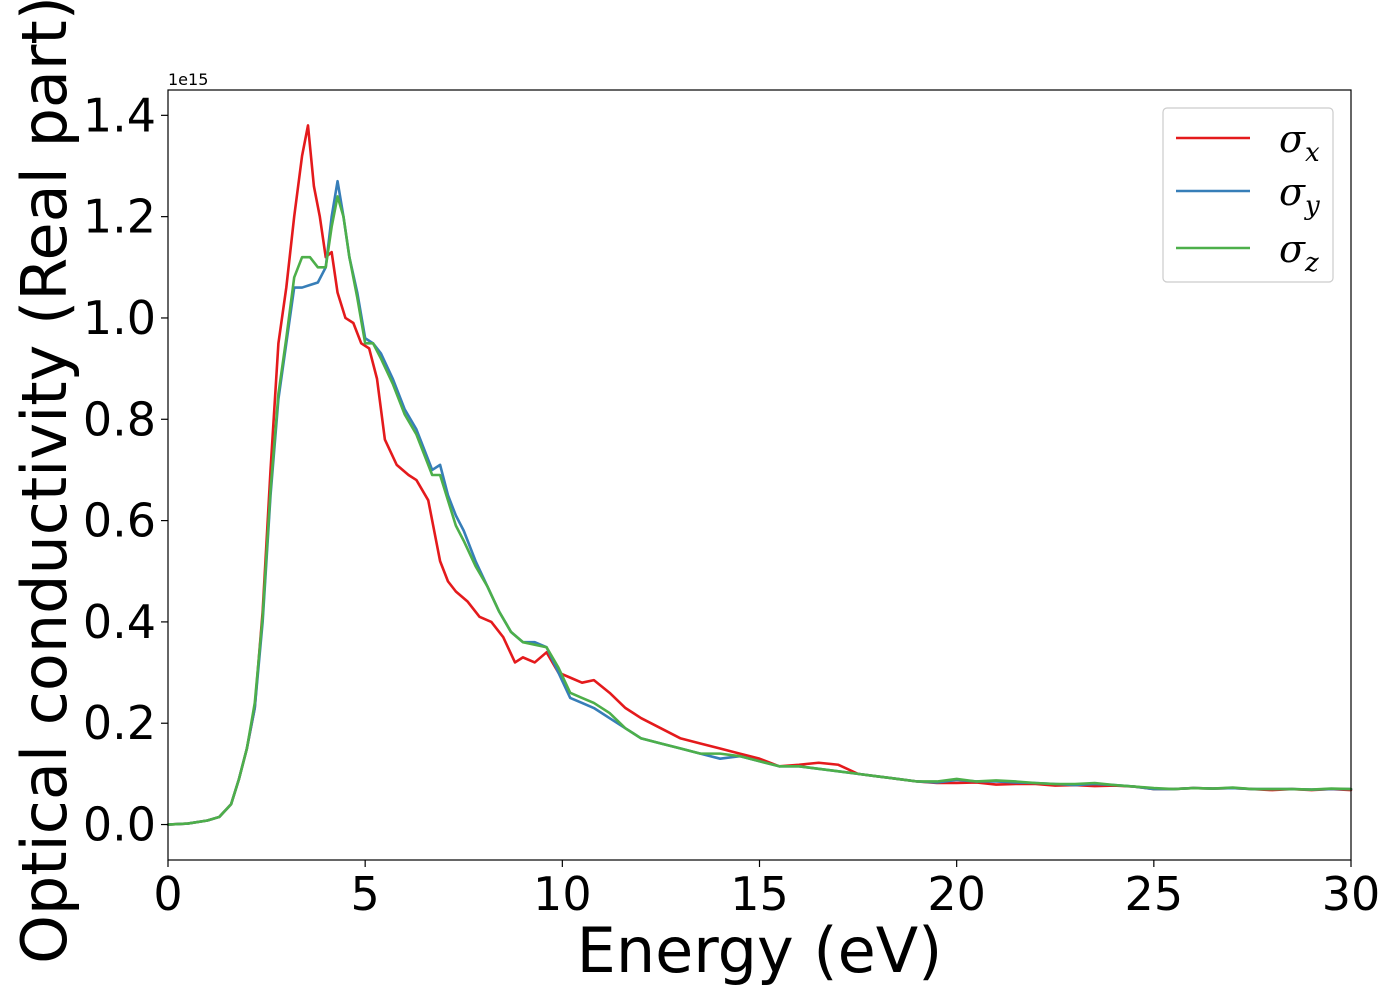 The image size is (1400, 1000). Describe the element at coordinates (119, 723) in the screenshot. I see `y-tick-label: 0.2` at that location.